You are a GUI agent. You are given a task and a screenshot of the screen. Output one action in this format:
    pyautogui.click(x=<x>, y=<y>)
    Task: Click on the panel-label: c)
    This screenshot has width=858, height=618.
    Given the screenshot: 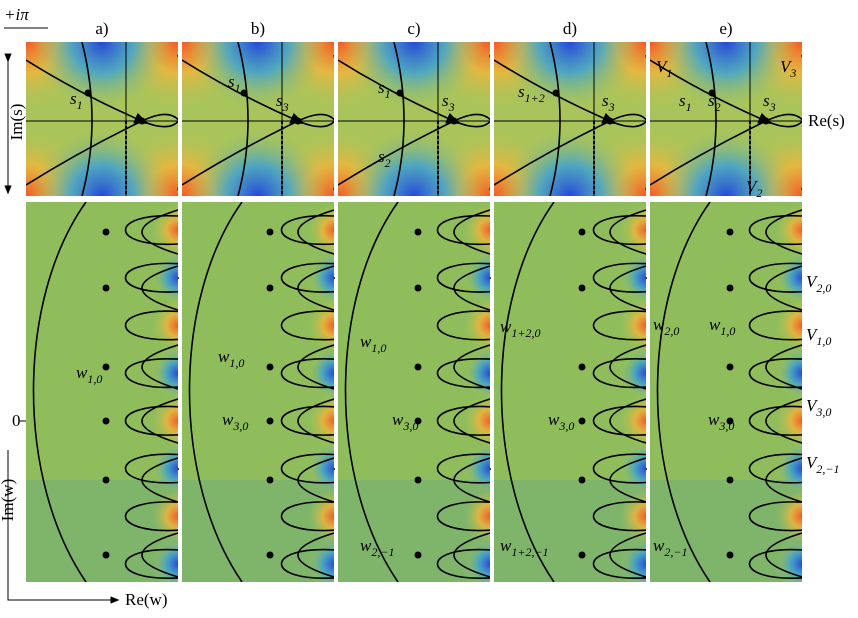 What is the action you would take?
    pyautogui.click(x=413, y=28)
    